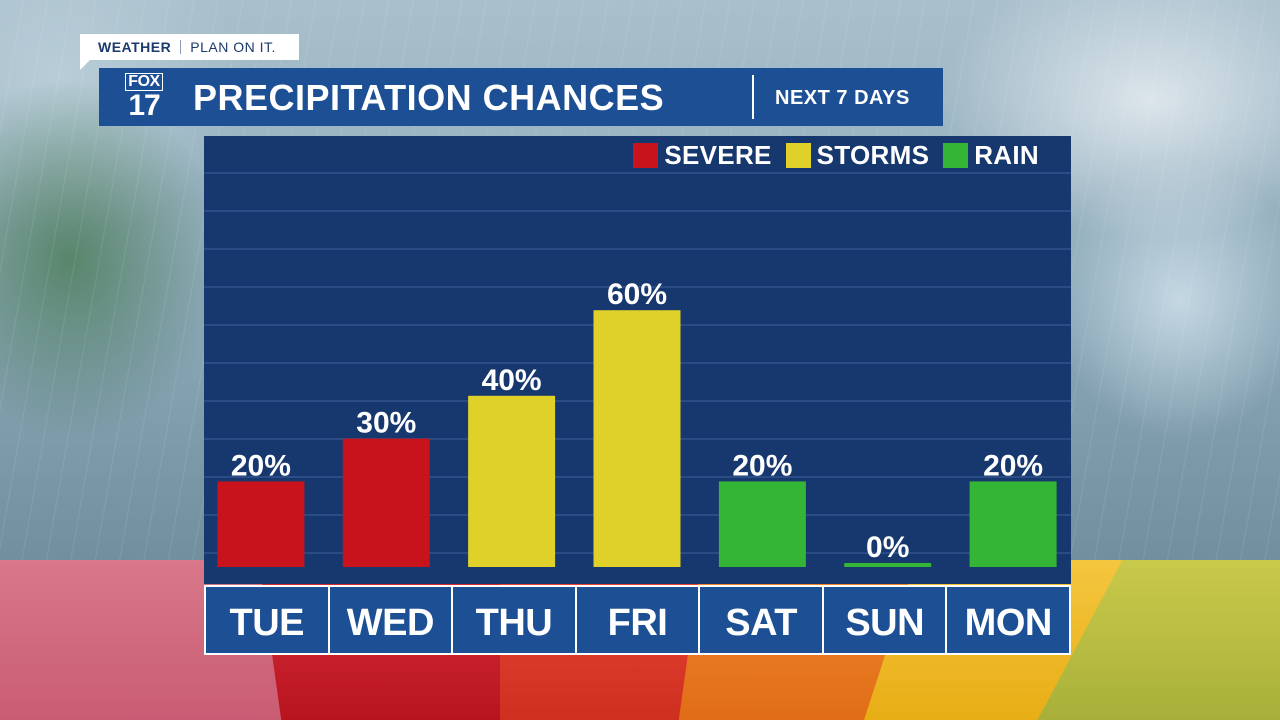 This screenshot has height=720, width=1280. Describe the element at coordinates (429, 97) in the screenshot. I see `page-title: PRECIPITATION CHANCES` at that location.